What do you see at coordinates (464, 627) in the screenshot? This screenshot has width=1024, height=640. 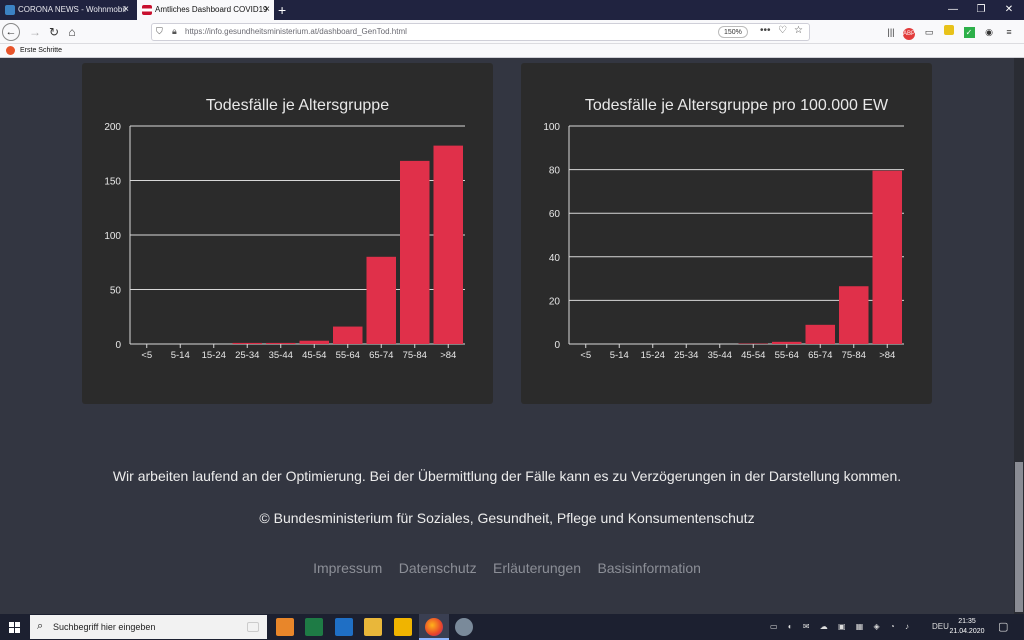 I see `app-icon` at bounding box center [464, 627].